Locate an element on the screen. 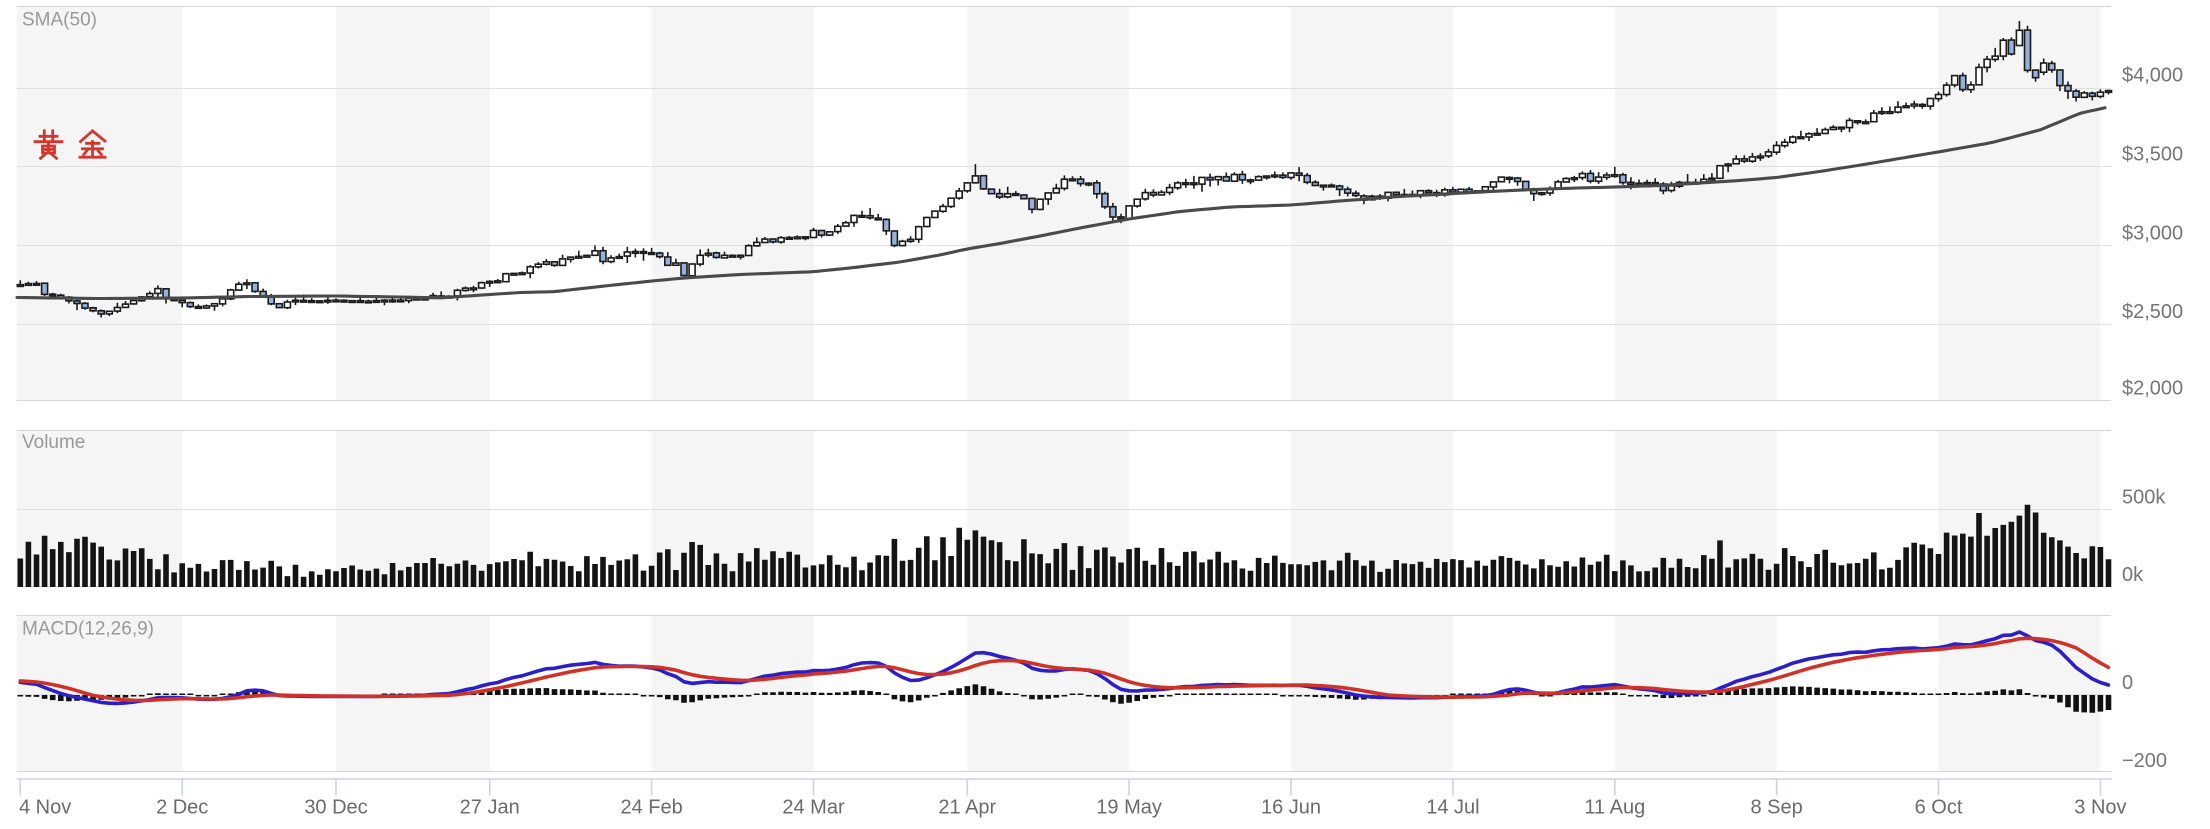 The width and height of the screenshot is (2210, 829). svg-text: 0 is located at coordinates (2127, 683).